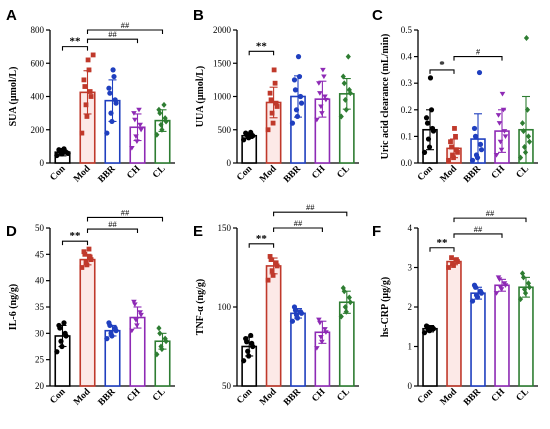 The image size is (550, 429). What do you see at coordinates (13, 97) in the screenshot?
I see `y-axis-label: SUA (μmol/L)` at bounding box center [13, 97].